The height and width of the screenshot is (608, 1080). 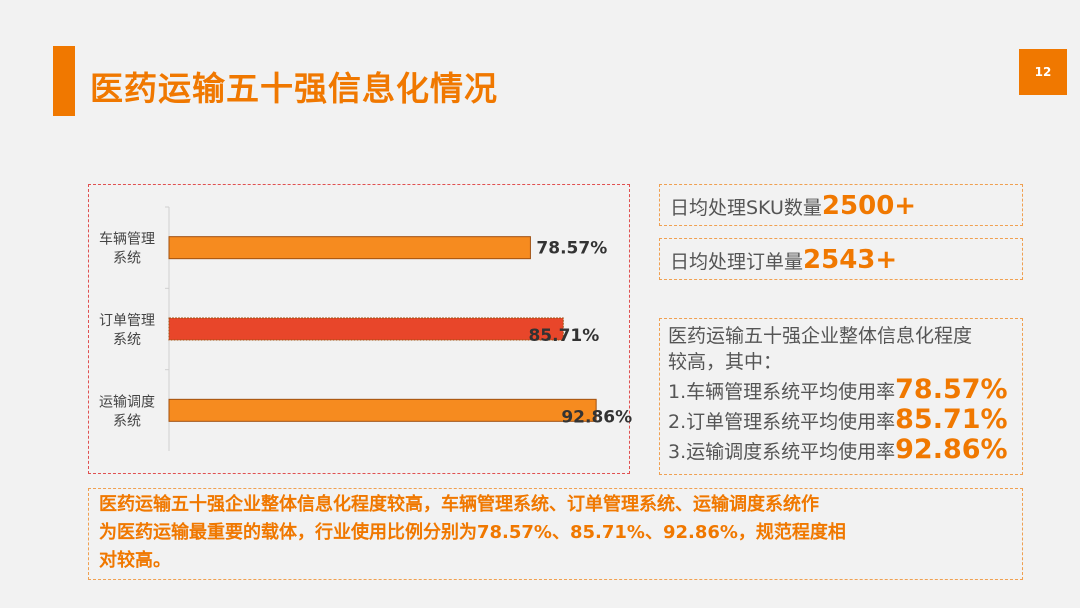 What do you see at coordinates (127, 421) in the screenshot?
I see `category-label-3: 系统` at bounding box center [127, 421].